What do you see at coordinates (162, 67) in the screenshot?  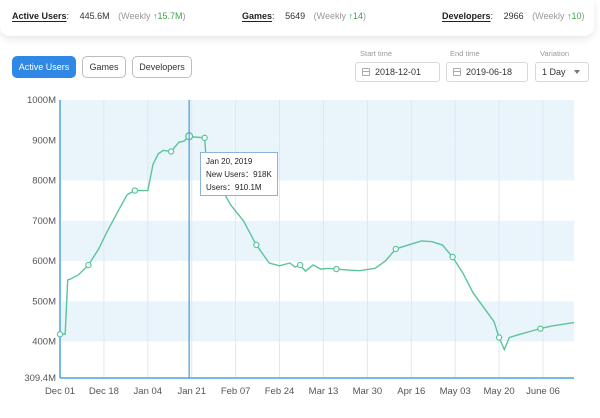 I see `tab-developers: Developers` at bounding box center [162, 67].